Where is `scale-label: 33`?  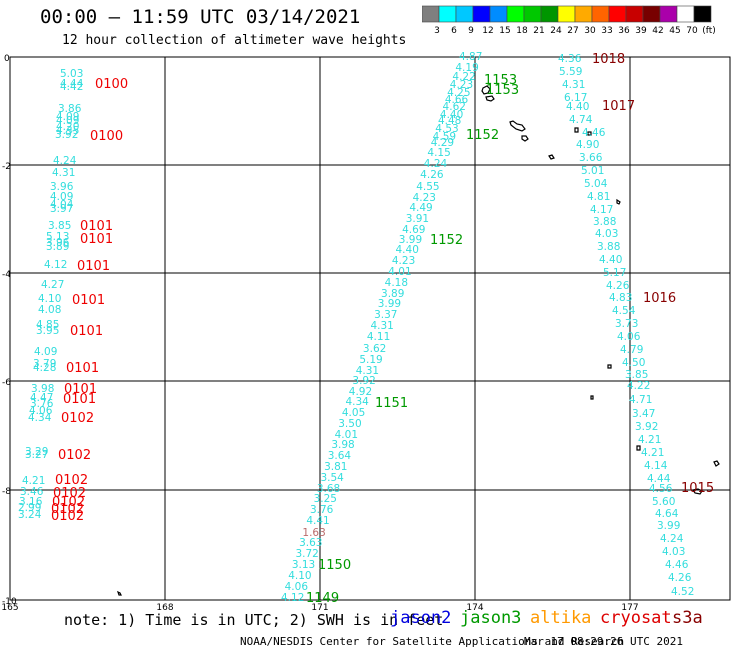
scale-label: 33 is located at coordinates (606, 30).